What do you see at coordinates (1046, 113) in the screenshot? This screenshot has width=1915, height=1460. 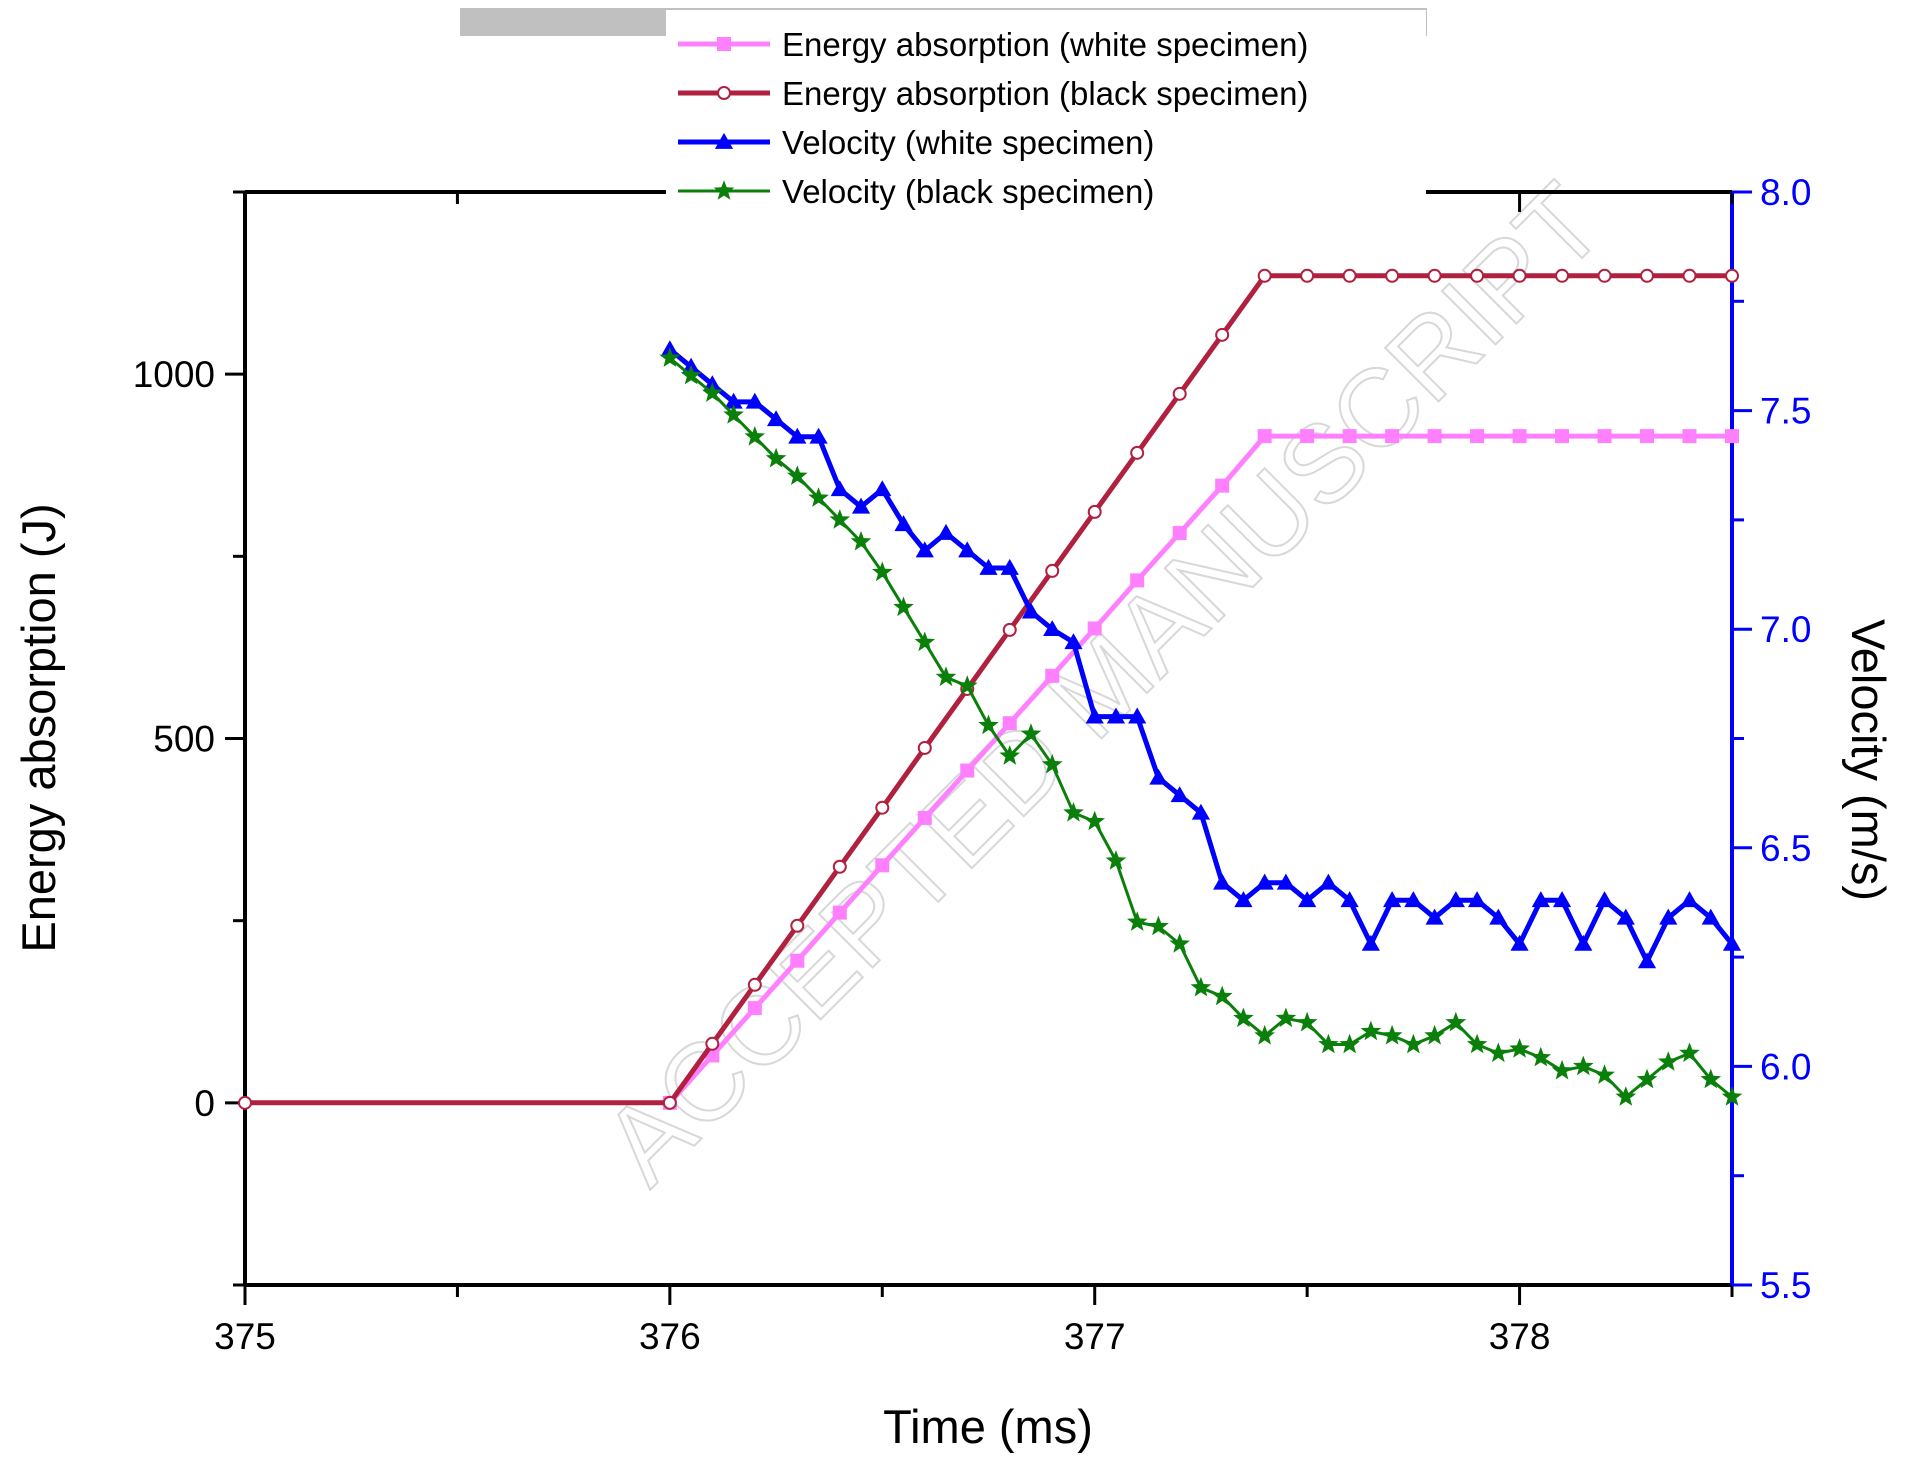 I see `legend-box` at bounding box center [1046, 113].